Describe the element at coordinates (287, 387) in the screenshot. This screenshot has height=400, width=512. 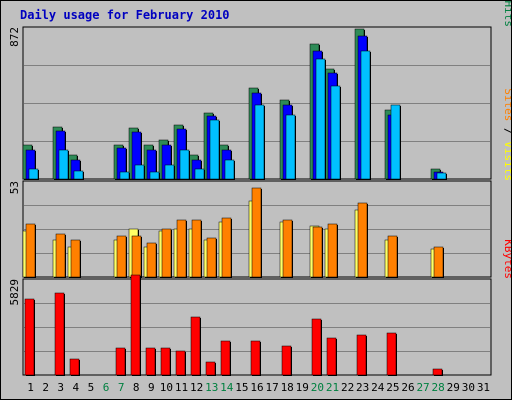
I see `x-tick-label-day-18: 18` at that location.